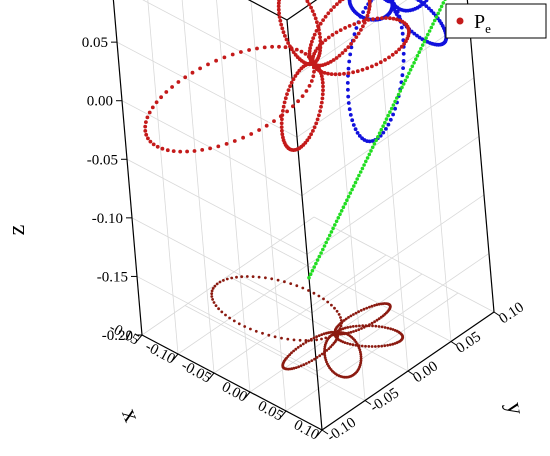 The image size is (550, 456). Describe the element at coordinates (460, 21) in the screenshot. I see `legend-marker` at that location.